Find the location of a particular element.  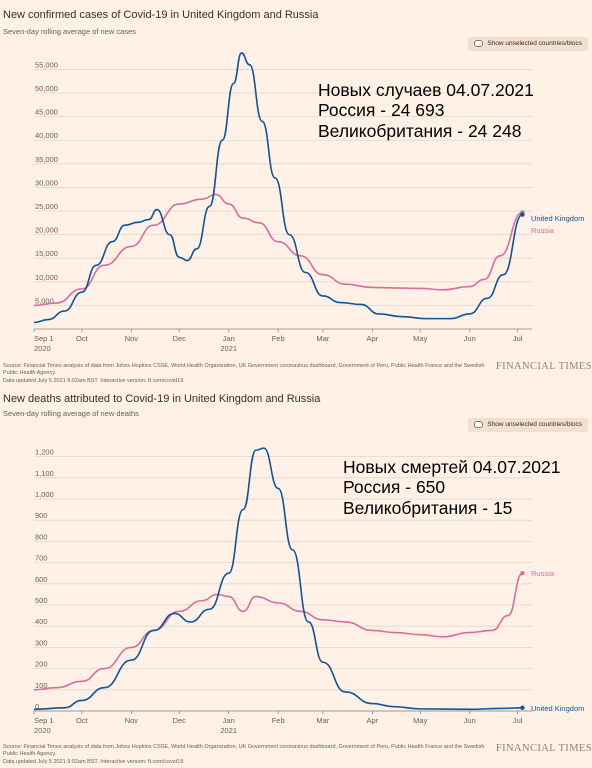

deaths-ytick-label: 500 is located at coordinates (41, 600).